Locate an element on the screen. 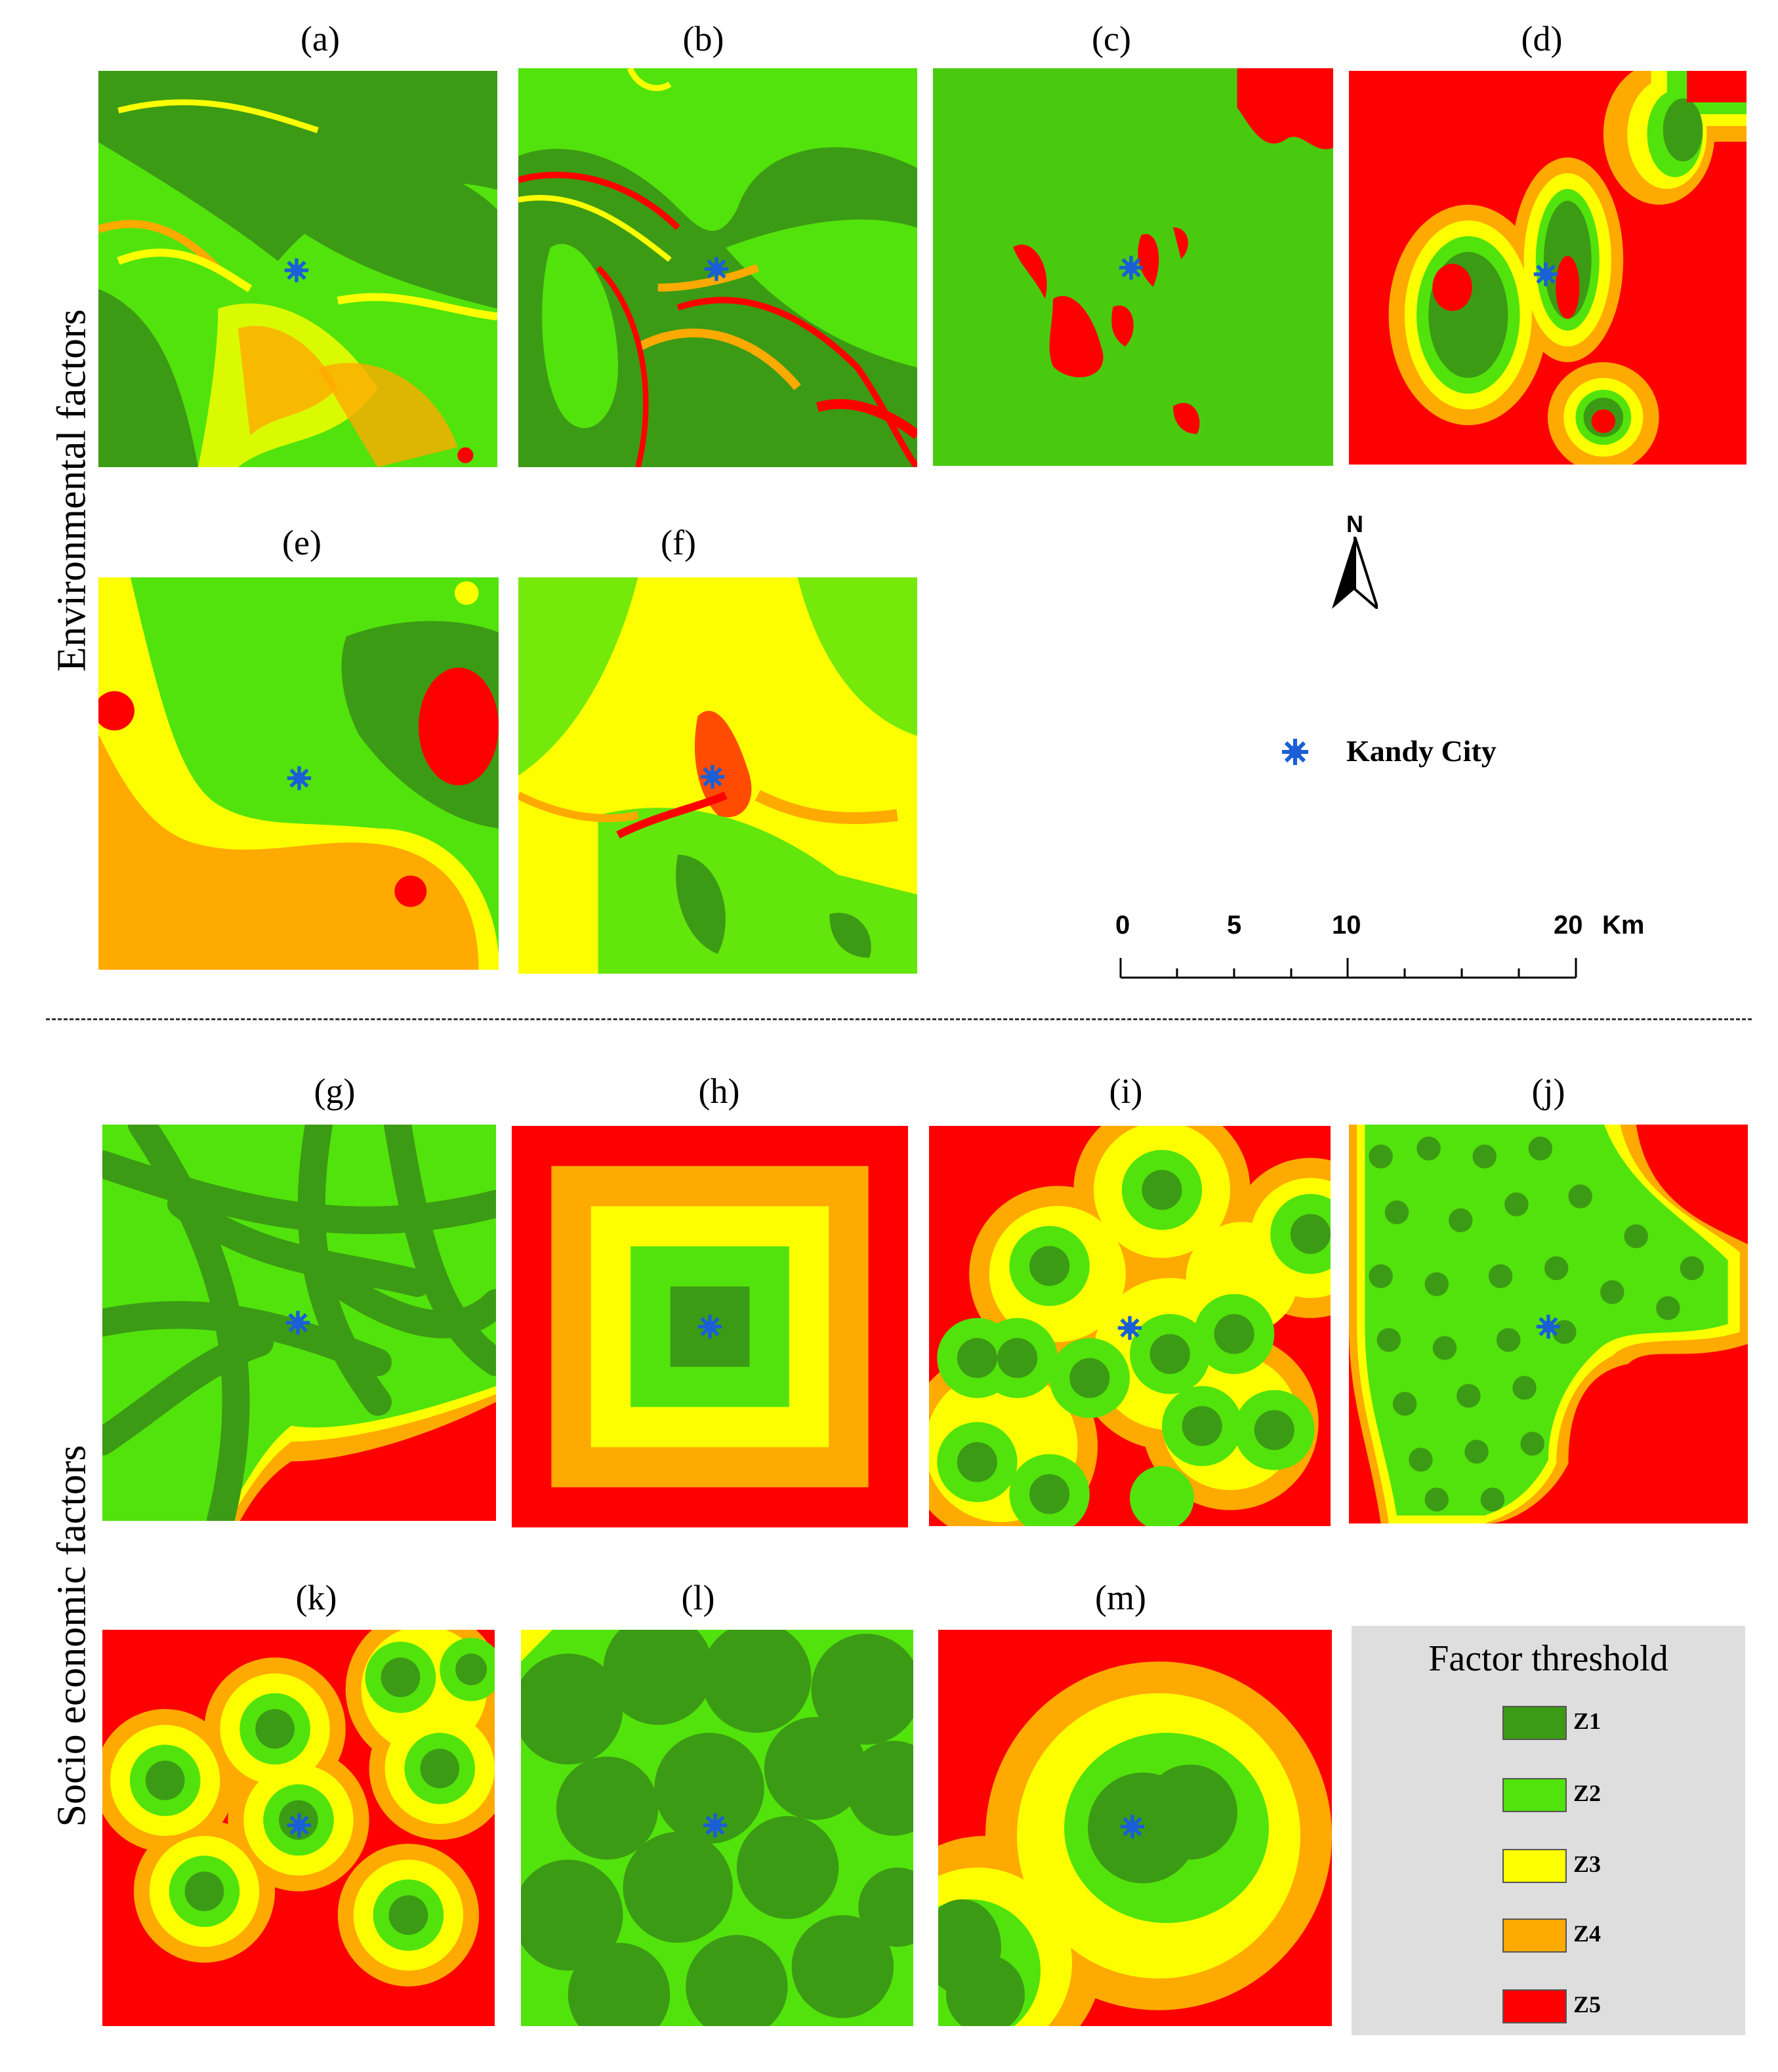 This screenshot has width=1778, height=2072. map-panel-d is located at coordinates (1548, 268).